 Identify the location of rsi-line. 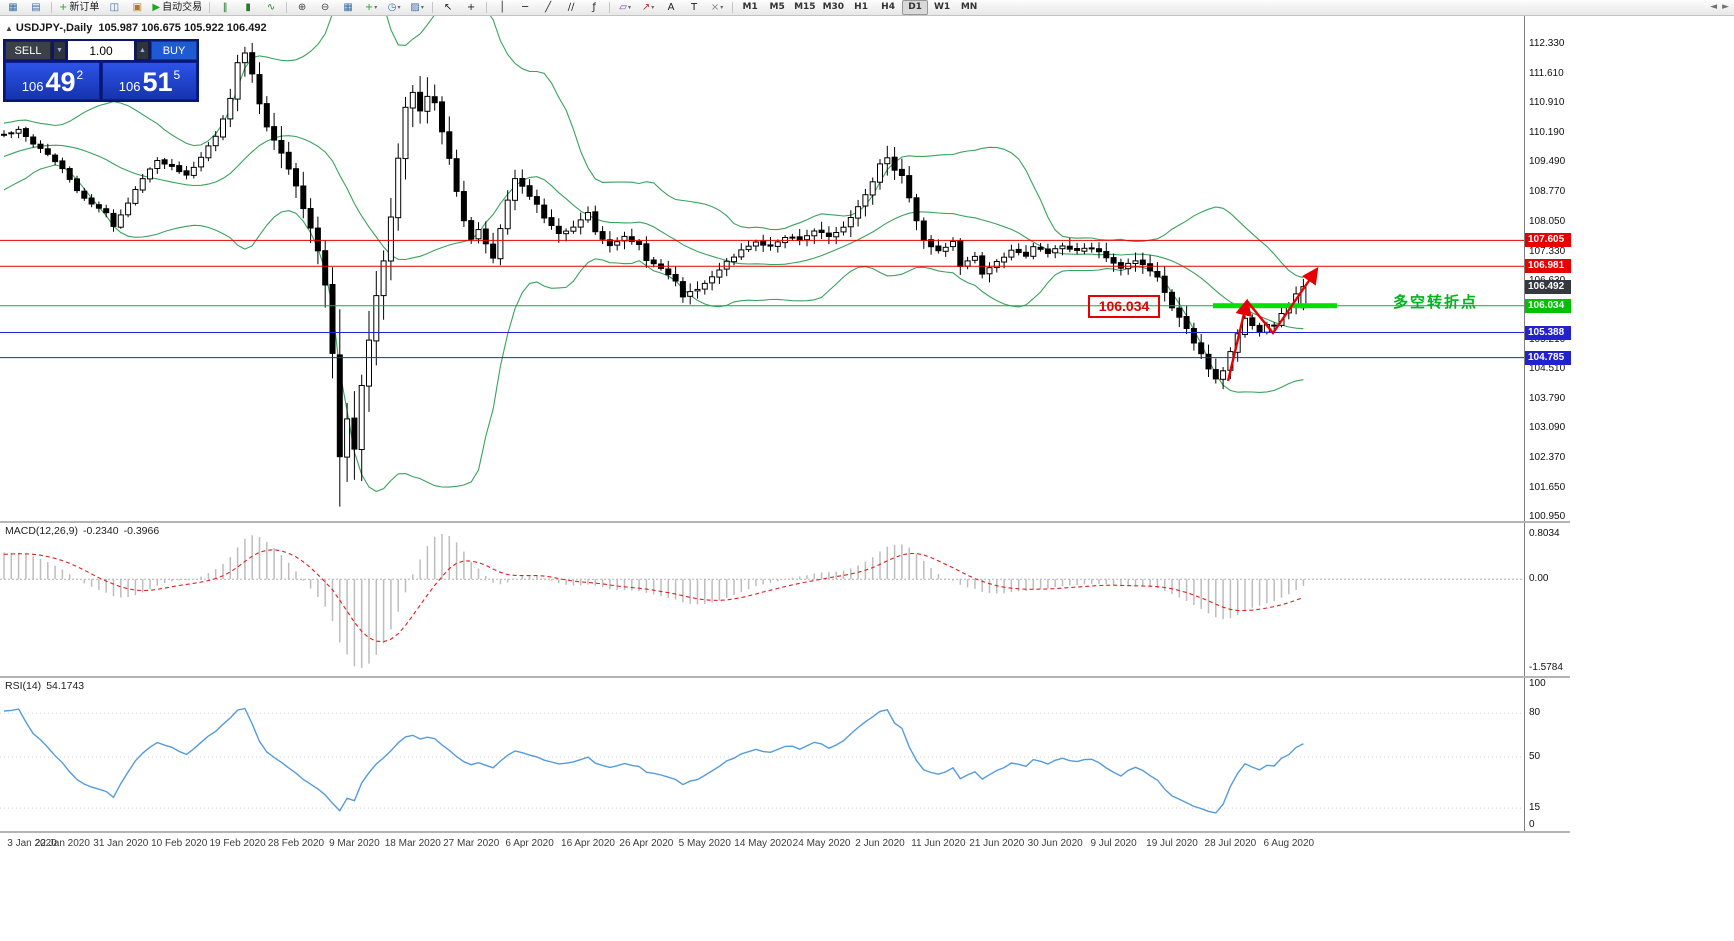
(653, 760).